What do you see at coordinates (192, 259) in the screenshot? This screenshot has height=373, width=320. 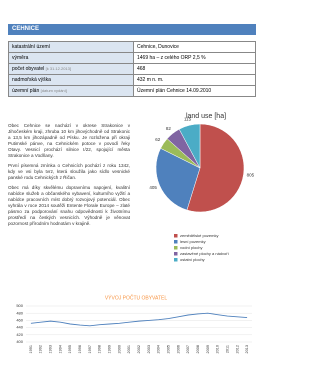 I see `legend-label: ostatní plochy` at bounding box center [192, 259].